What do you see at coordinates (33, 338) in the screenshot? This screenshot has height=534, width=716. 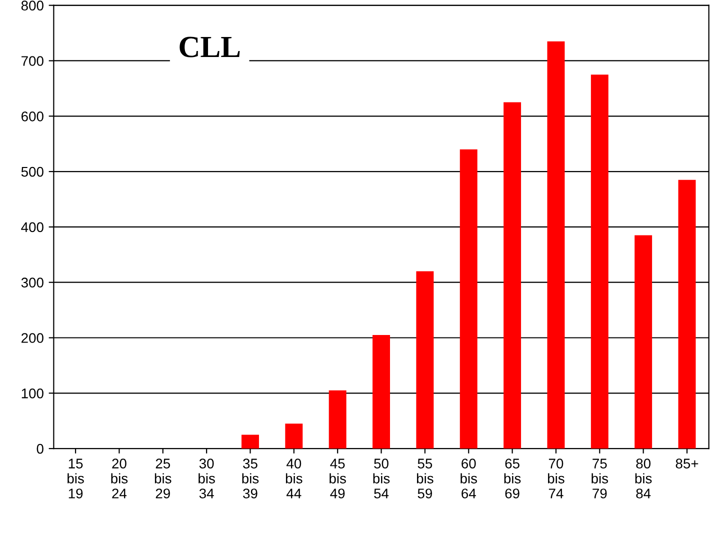 I see `y-tick-label: 200` at bounding box center [33, 338].